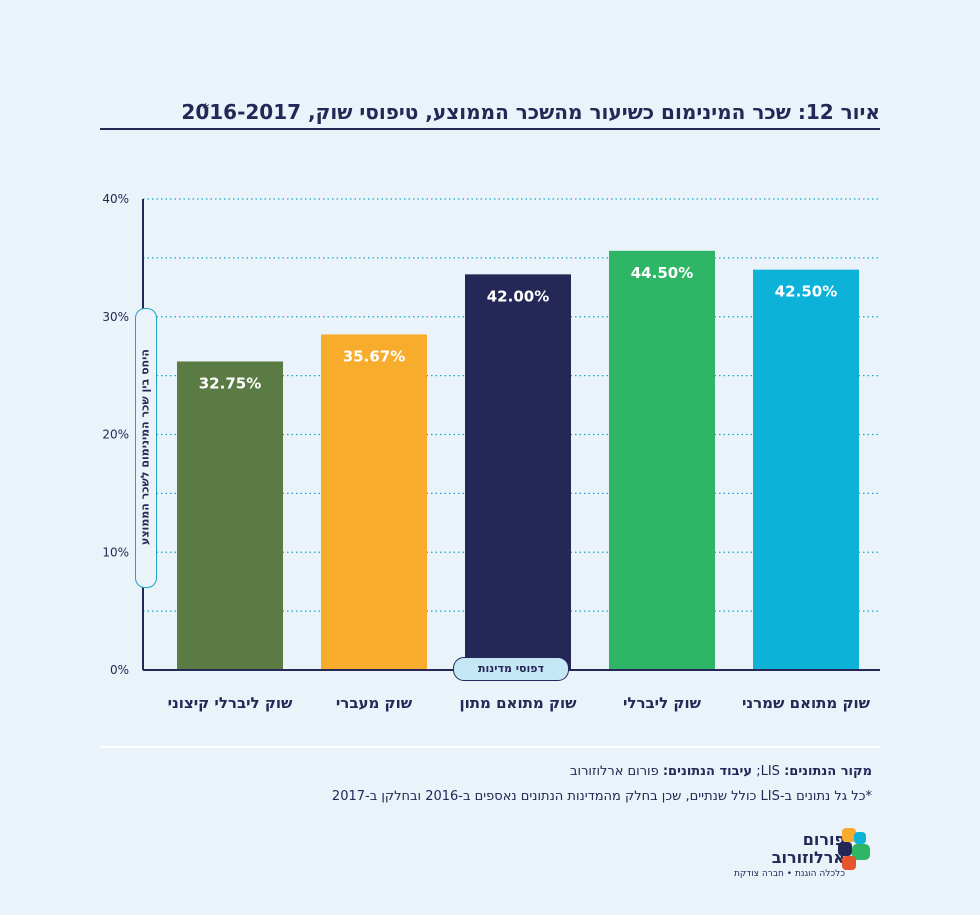 The height and width of the screenshot is (915, 980). Describe the element at coordinates (662, 273) in the screenshot. I see `data-label: 44.50%` at that location.